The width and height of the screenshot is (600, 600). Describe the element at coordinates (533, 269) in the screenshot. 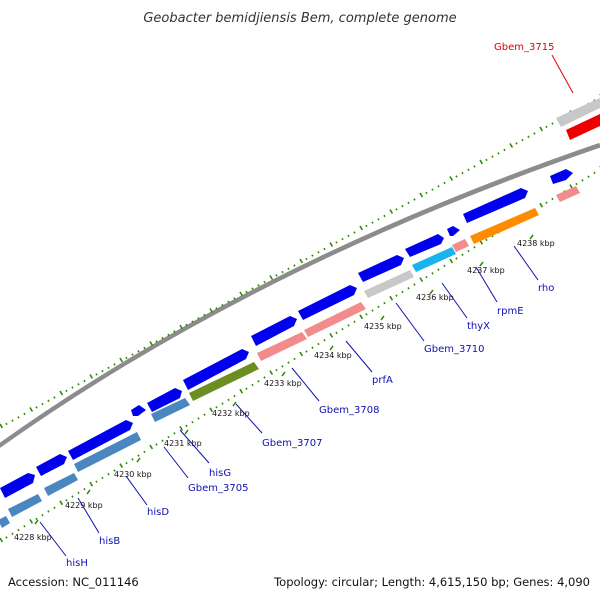

I see `gene-label-rho: rho` at that location.